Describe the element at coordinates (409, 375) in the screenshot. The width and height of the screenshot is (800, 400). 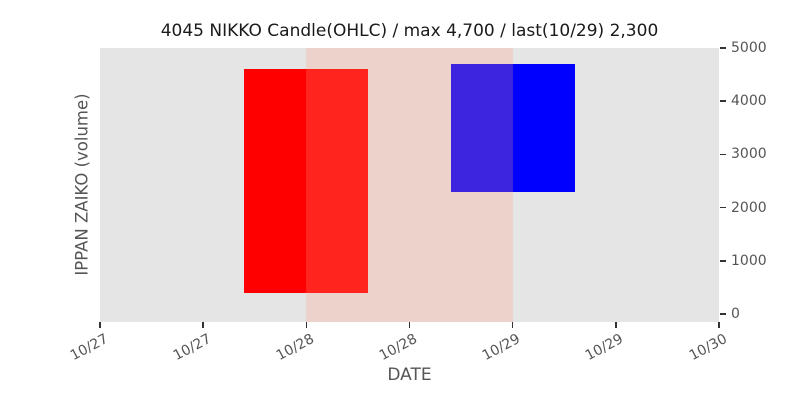
I see `x-axis-label: DATE` at that location.